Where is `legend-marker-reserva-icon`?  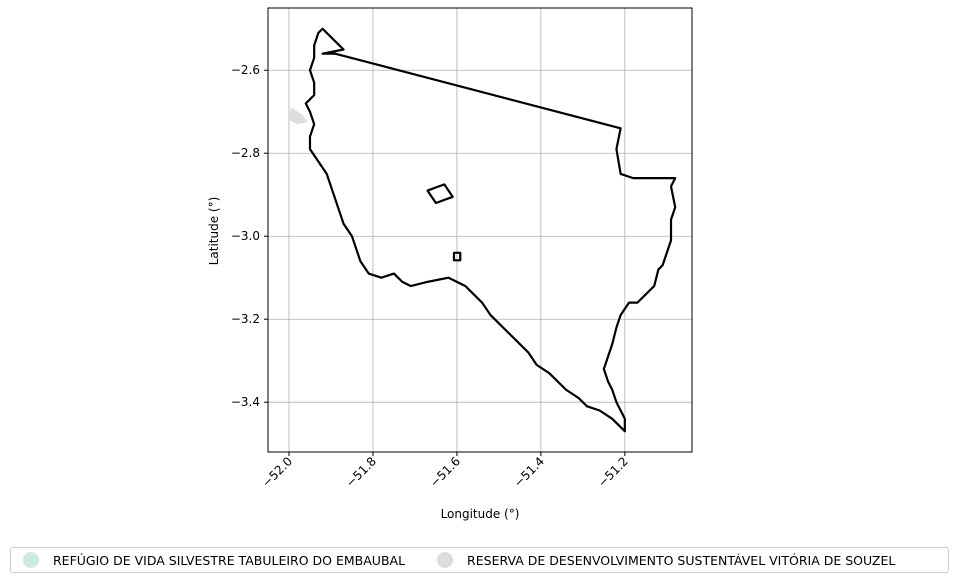
legend-marker-reserva-icon is located at coordinates (445, 560).